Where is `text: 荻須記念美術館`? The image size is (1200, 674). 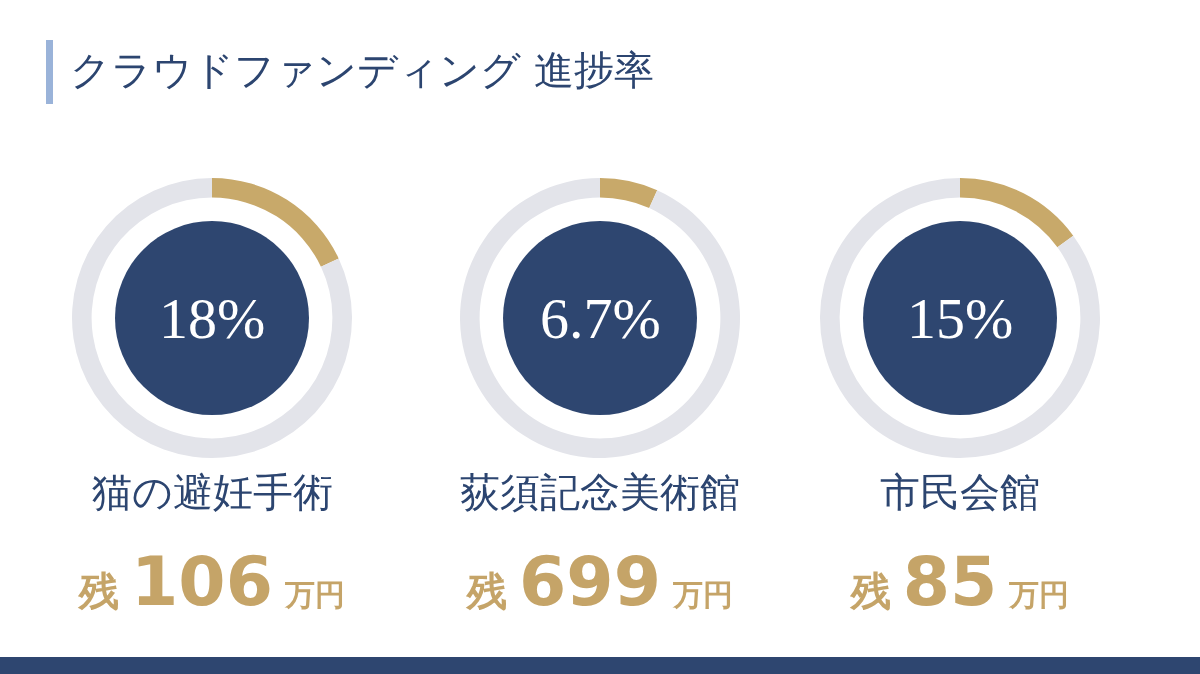 text: 荻須記念美術館 is located at coordinates (600, 492).